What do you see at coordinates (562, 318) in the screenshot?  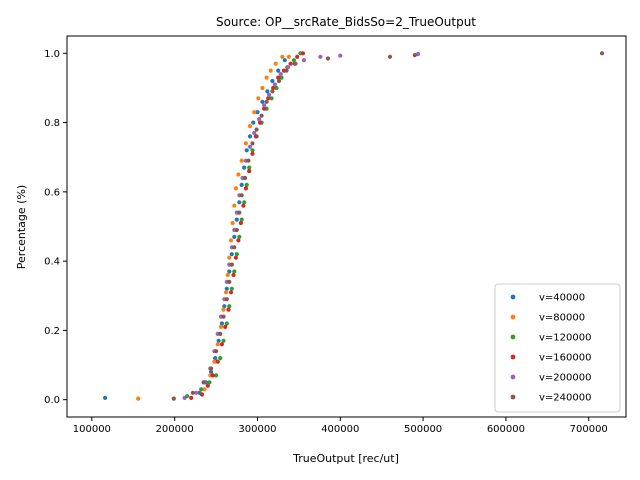 I see `legend-label: v=80000` at bounding box center [562, 318].